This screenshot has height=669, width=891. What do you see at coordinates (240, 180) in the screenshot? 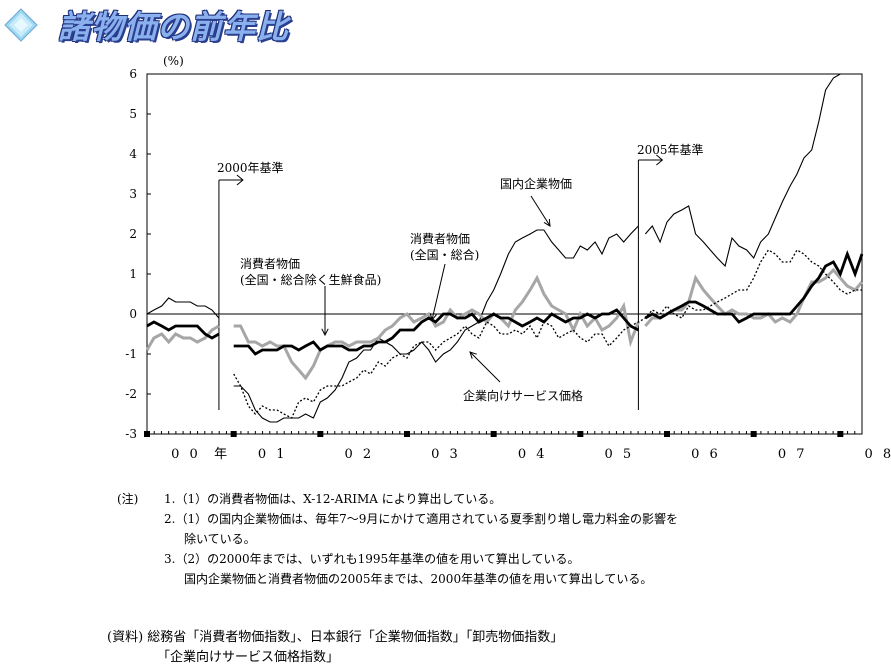
I see `base-2000-arrow-head` at bounding box center [240, 180].